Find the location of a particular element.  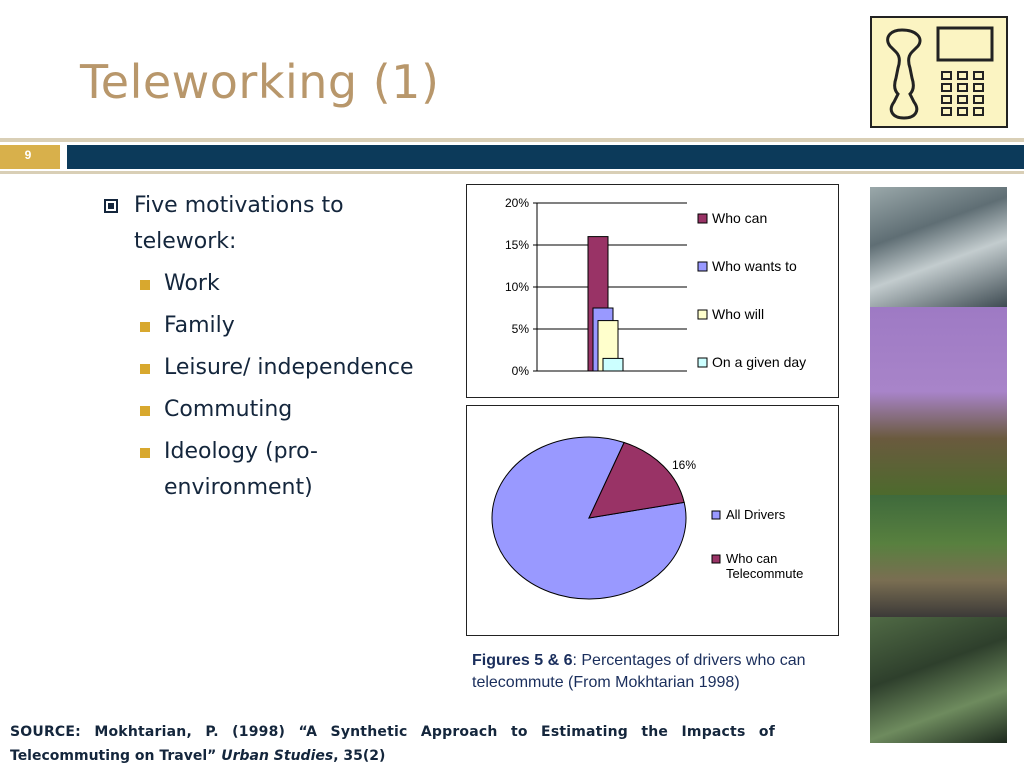

pie-chart-svg: 16% All Drivers Who can Telecommute is located at coordinates (647, 518).